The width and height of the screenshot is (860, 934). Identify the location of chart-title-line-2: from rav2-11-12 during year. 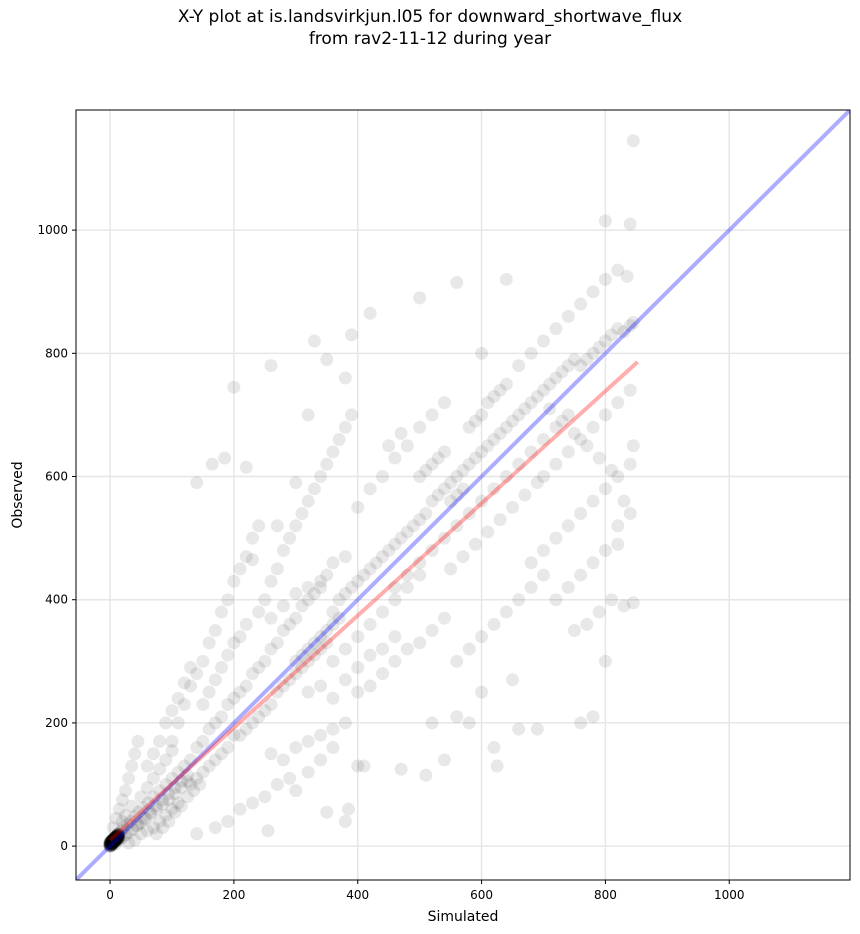
(430, 39).